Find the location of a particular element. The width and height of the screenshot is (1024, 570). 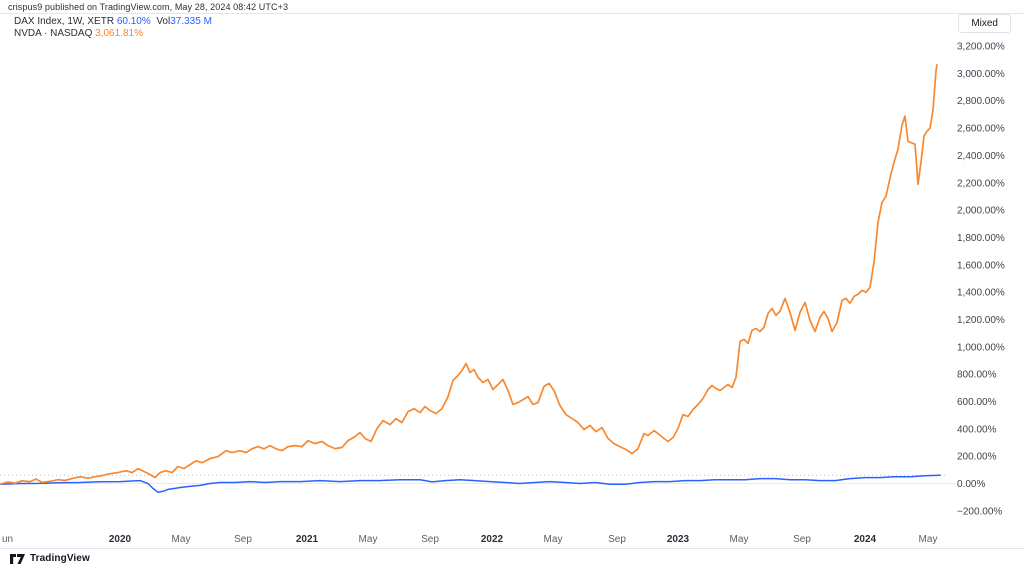

x-tick-label: 2024 is located at coordinates (865, 539).